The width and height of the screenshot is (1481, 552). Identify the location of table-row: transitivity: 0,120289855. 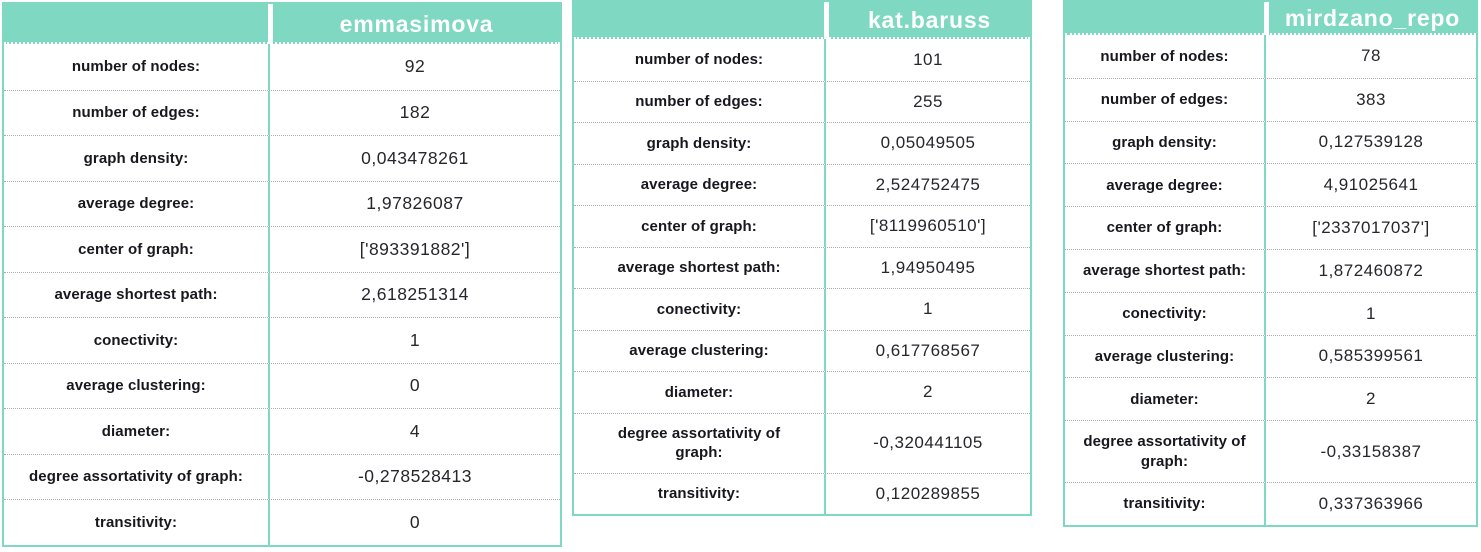
(802, 493).